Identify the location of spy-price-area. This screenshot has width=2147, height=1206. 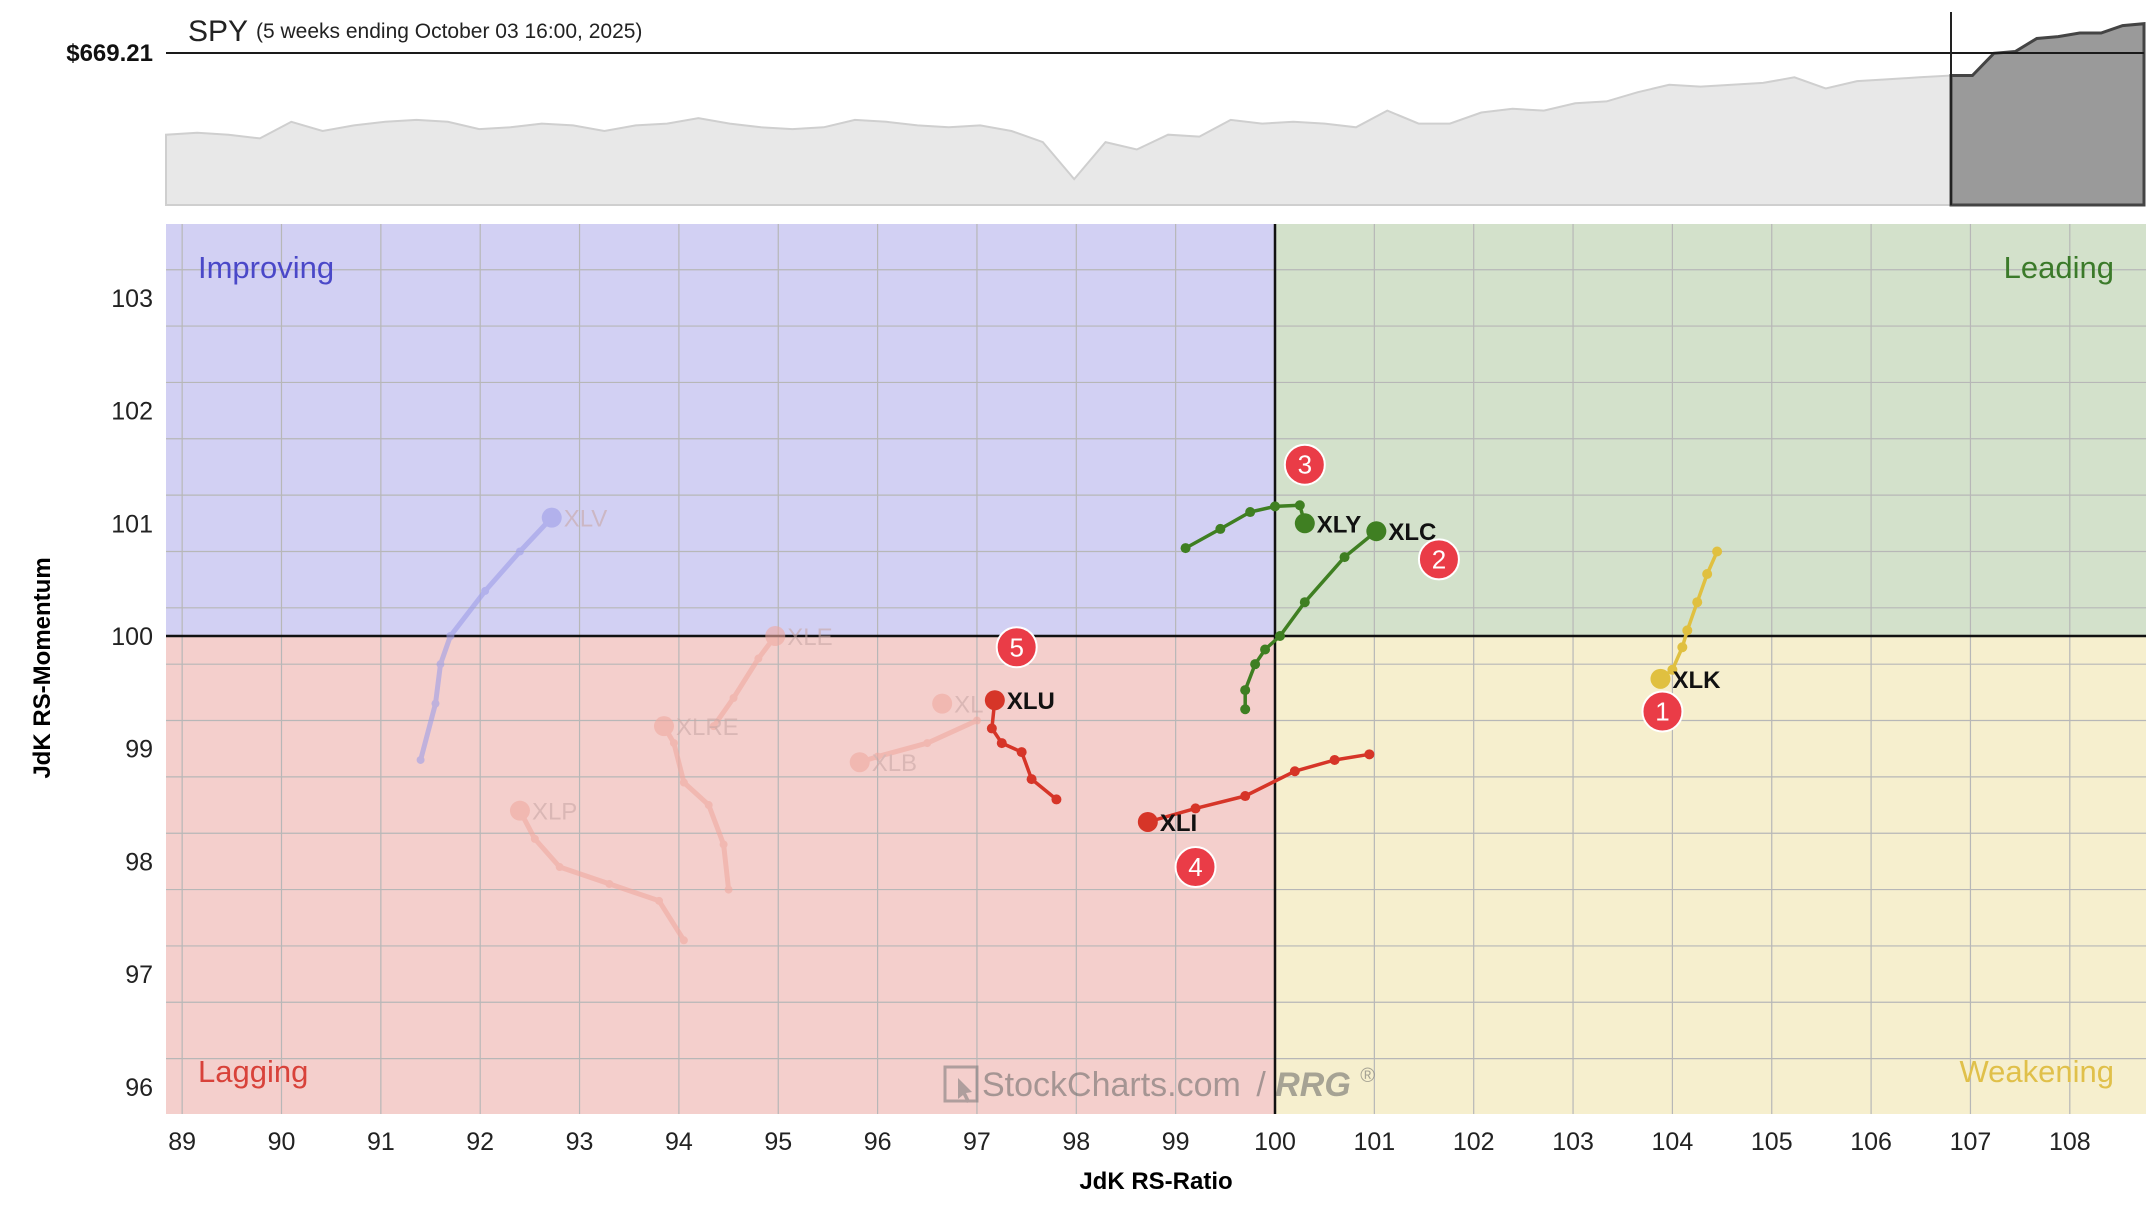
(1058, 140).